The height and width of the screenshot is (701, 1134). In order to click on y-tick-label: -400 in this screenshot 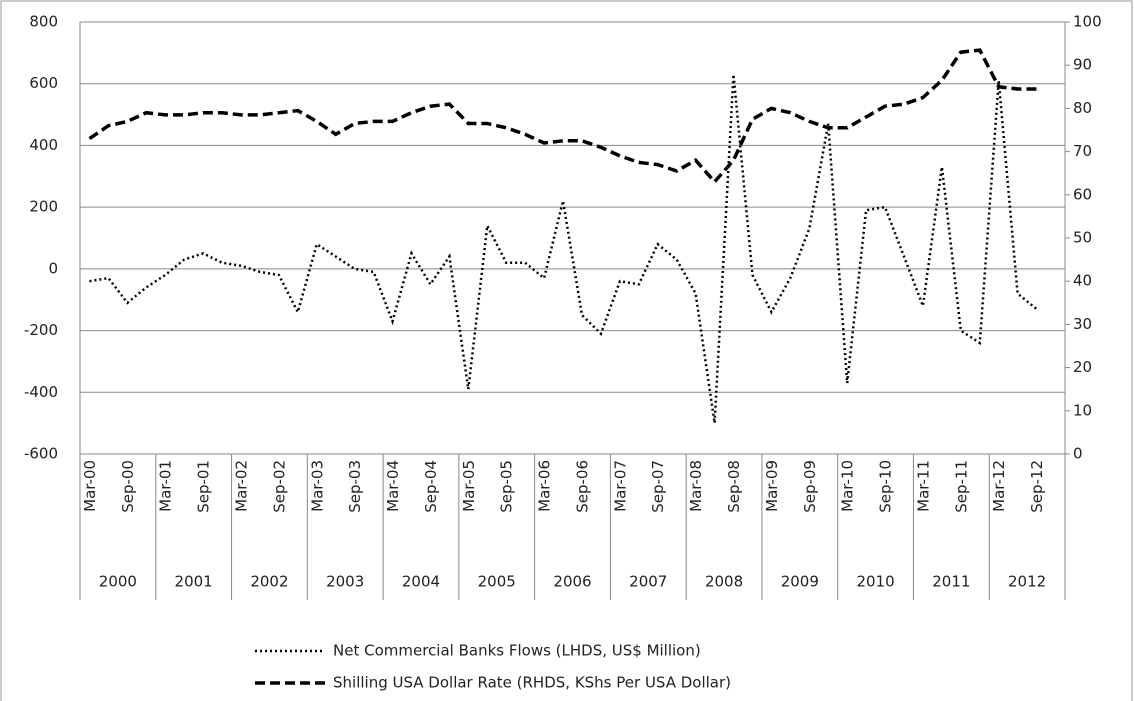, I will do `click(41, 392)`.